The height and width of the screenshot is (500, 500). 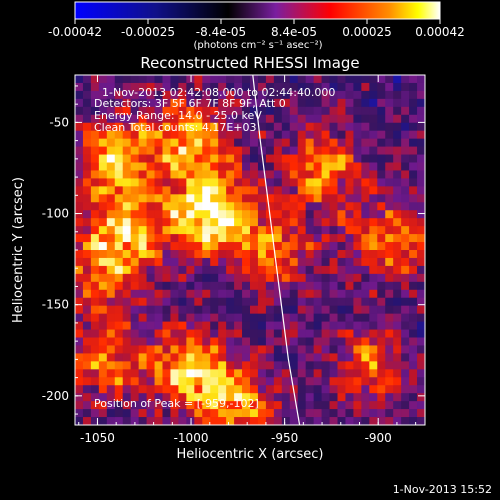 I want to click on info-detectors: Detectors: 3F 5F 6F 7F 8F 9F, Att 0, so click(x=190, y=103).